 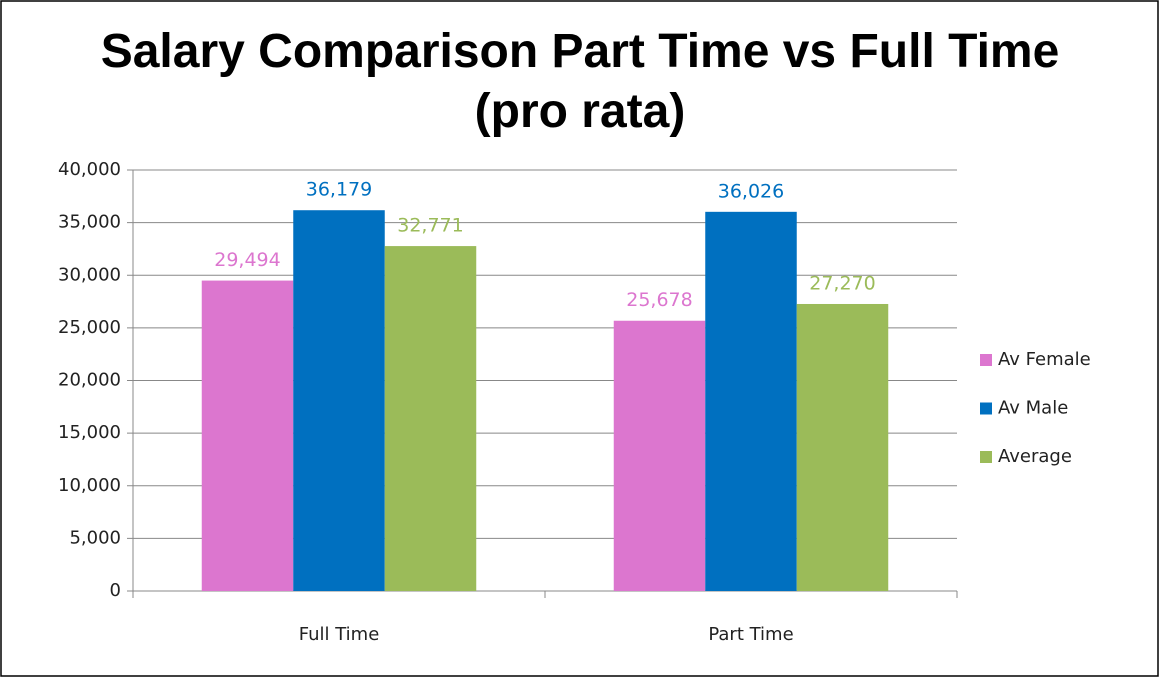 I want to click on x-tick-label: Part Time, so click(x=750, y=634).